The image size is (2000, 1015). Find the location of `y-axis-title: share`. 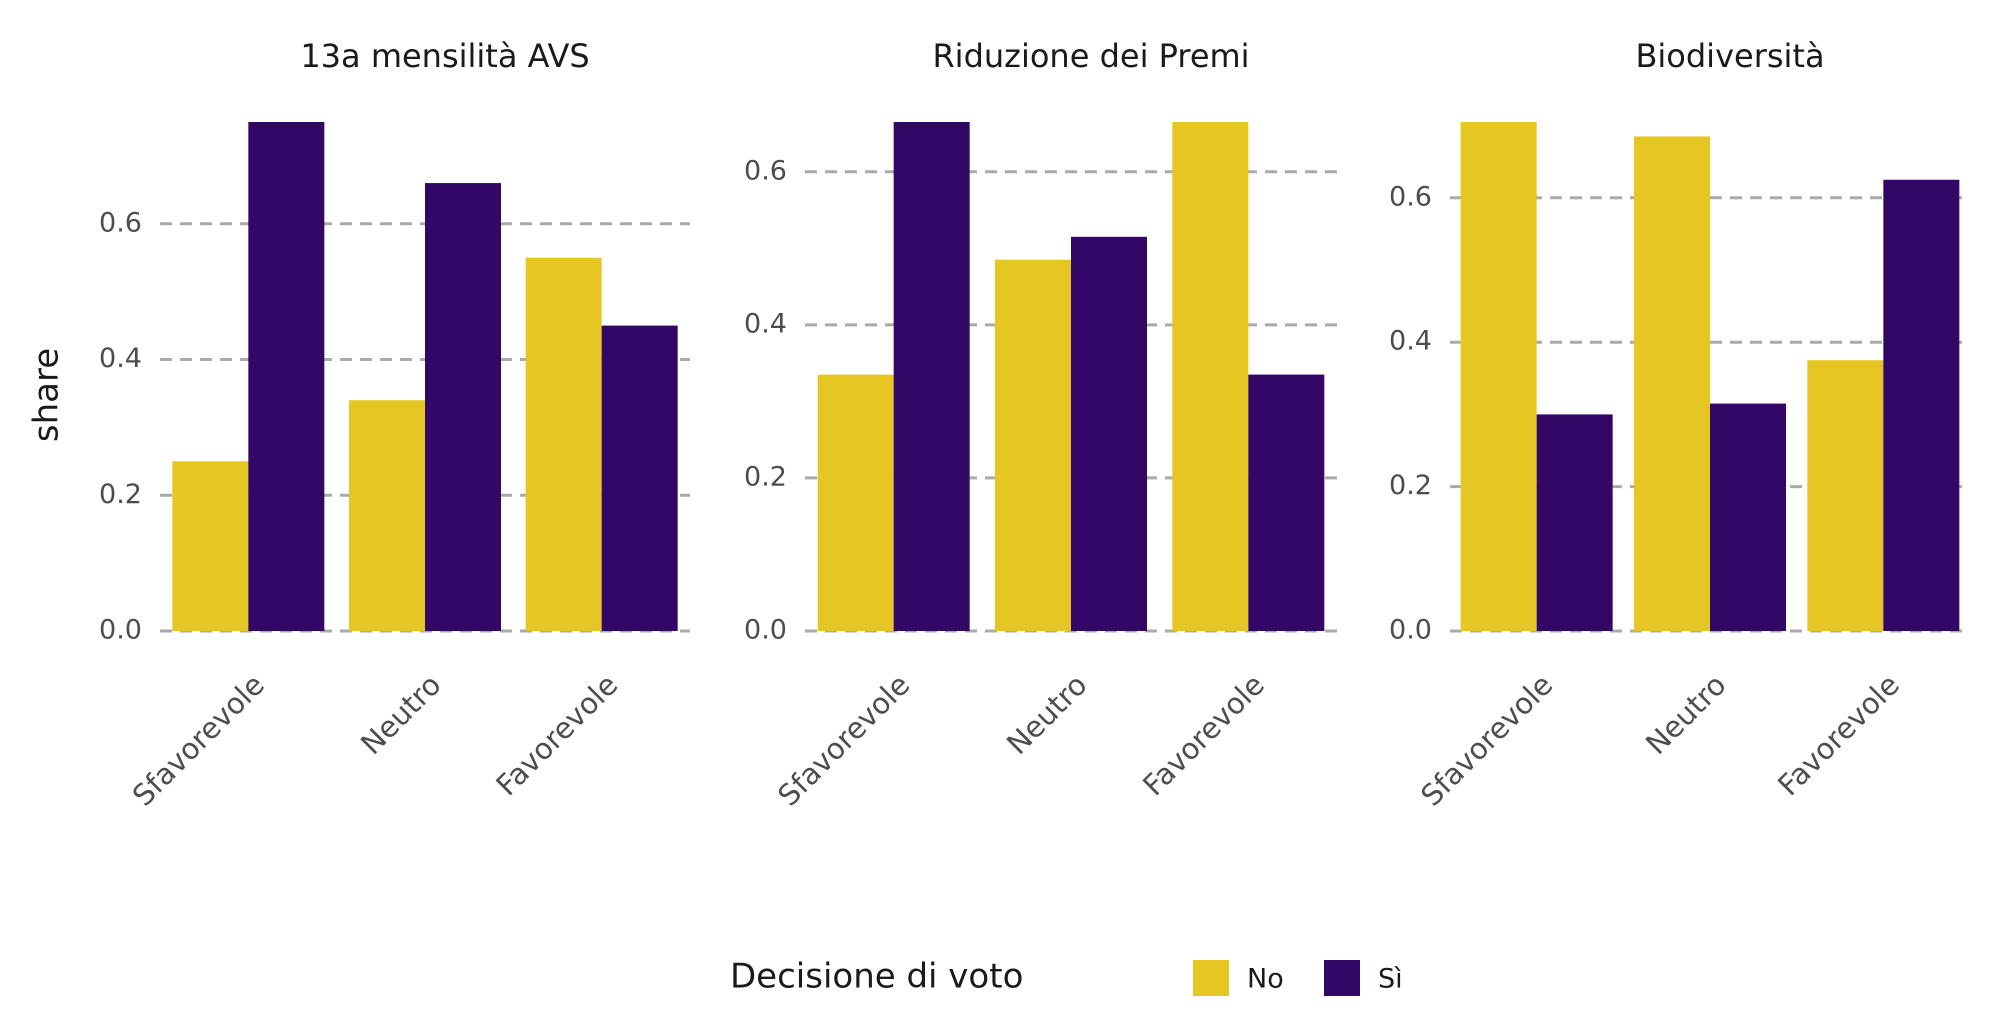

y-axis-title: share is located at coordinates (47, 395).